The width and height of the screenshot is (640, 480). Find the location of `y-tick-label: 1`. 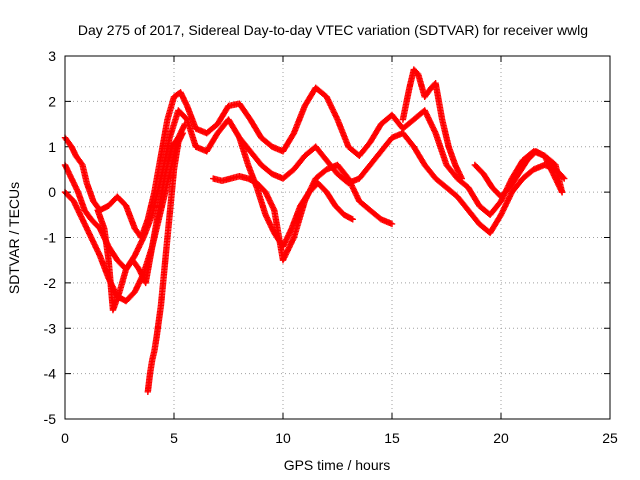

y-tick-label: 1 is located at coordinates (52, 147).